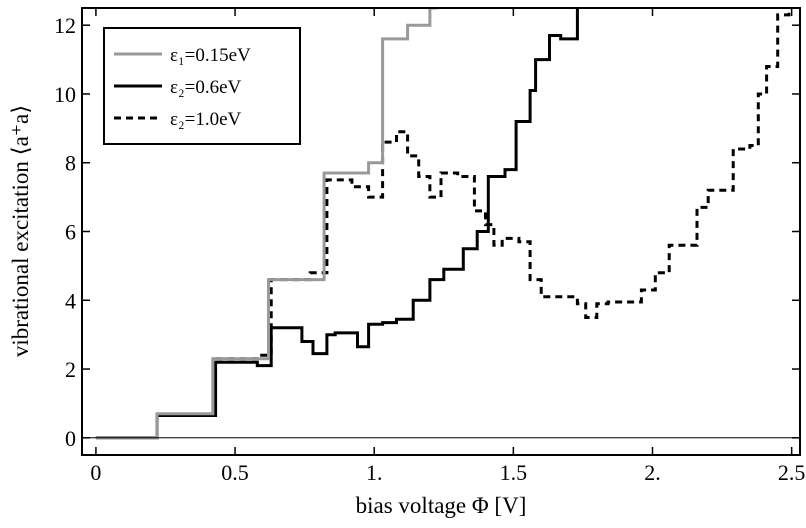 The image size is (806, 528). I want to click on y-tick-label: 12, so click(65, 25).